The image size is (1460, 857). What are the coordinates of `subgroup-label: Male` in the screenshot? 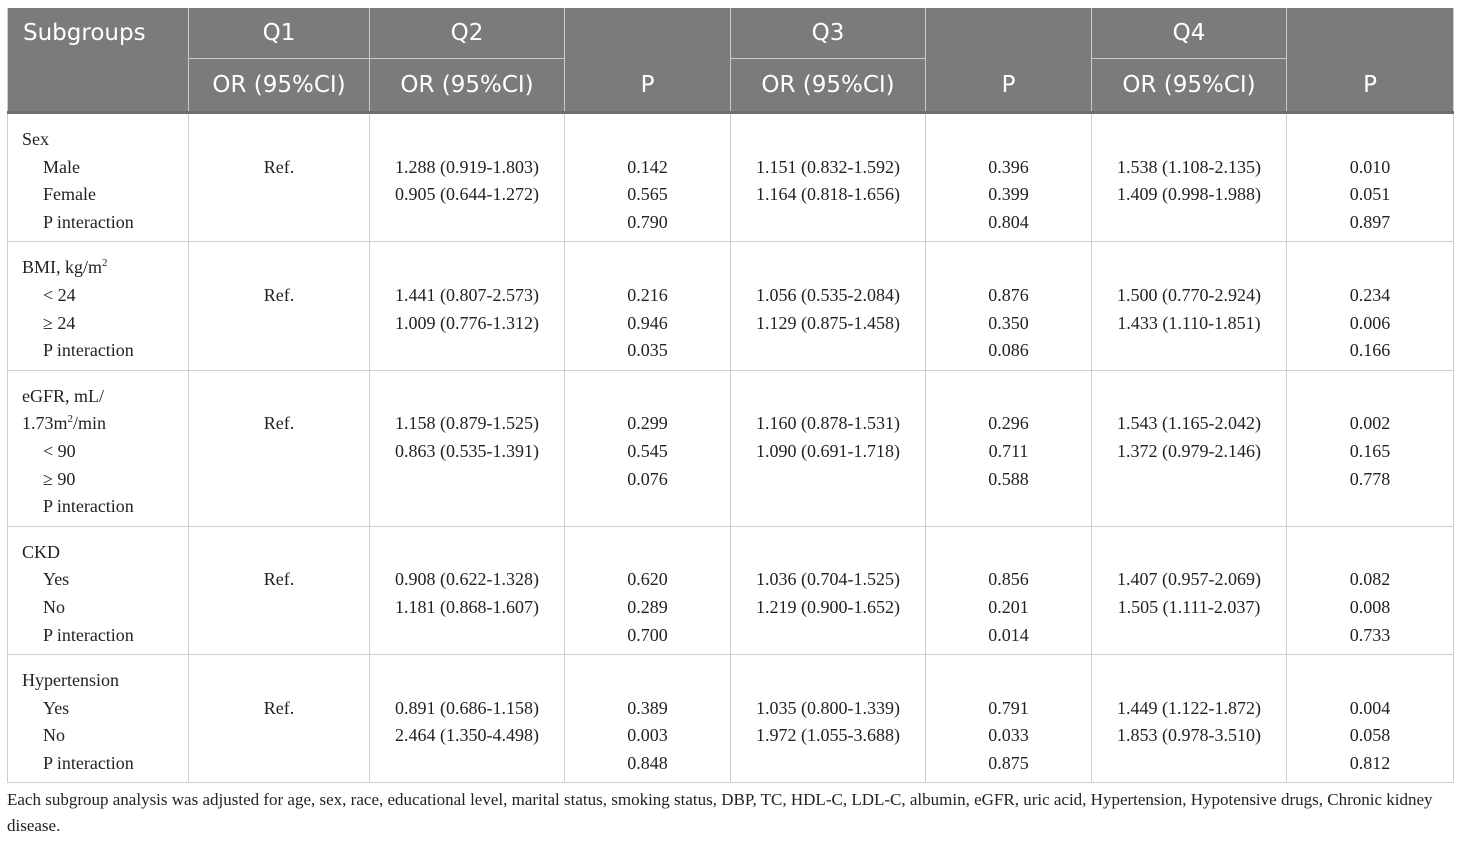 It's located at (105, 168).